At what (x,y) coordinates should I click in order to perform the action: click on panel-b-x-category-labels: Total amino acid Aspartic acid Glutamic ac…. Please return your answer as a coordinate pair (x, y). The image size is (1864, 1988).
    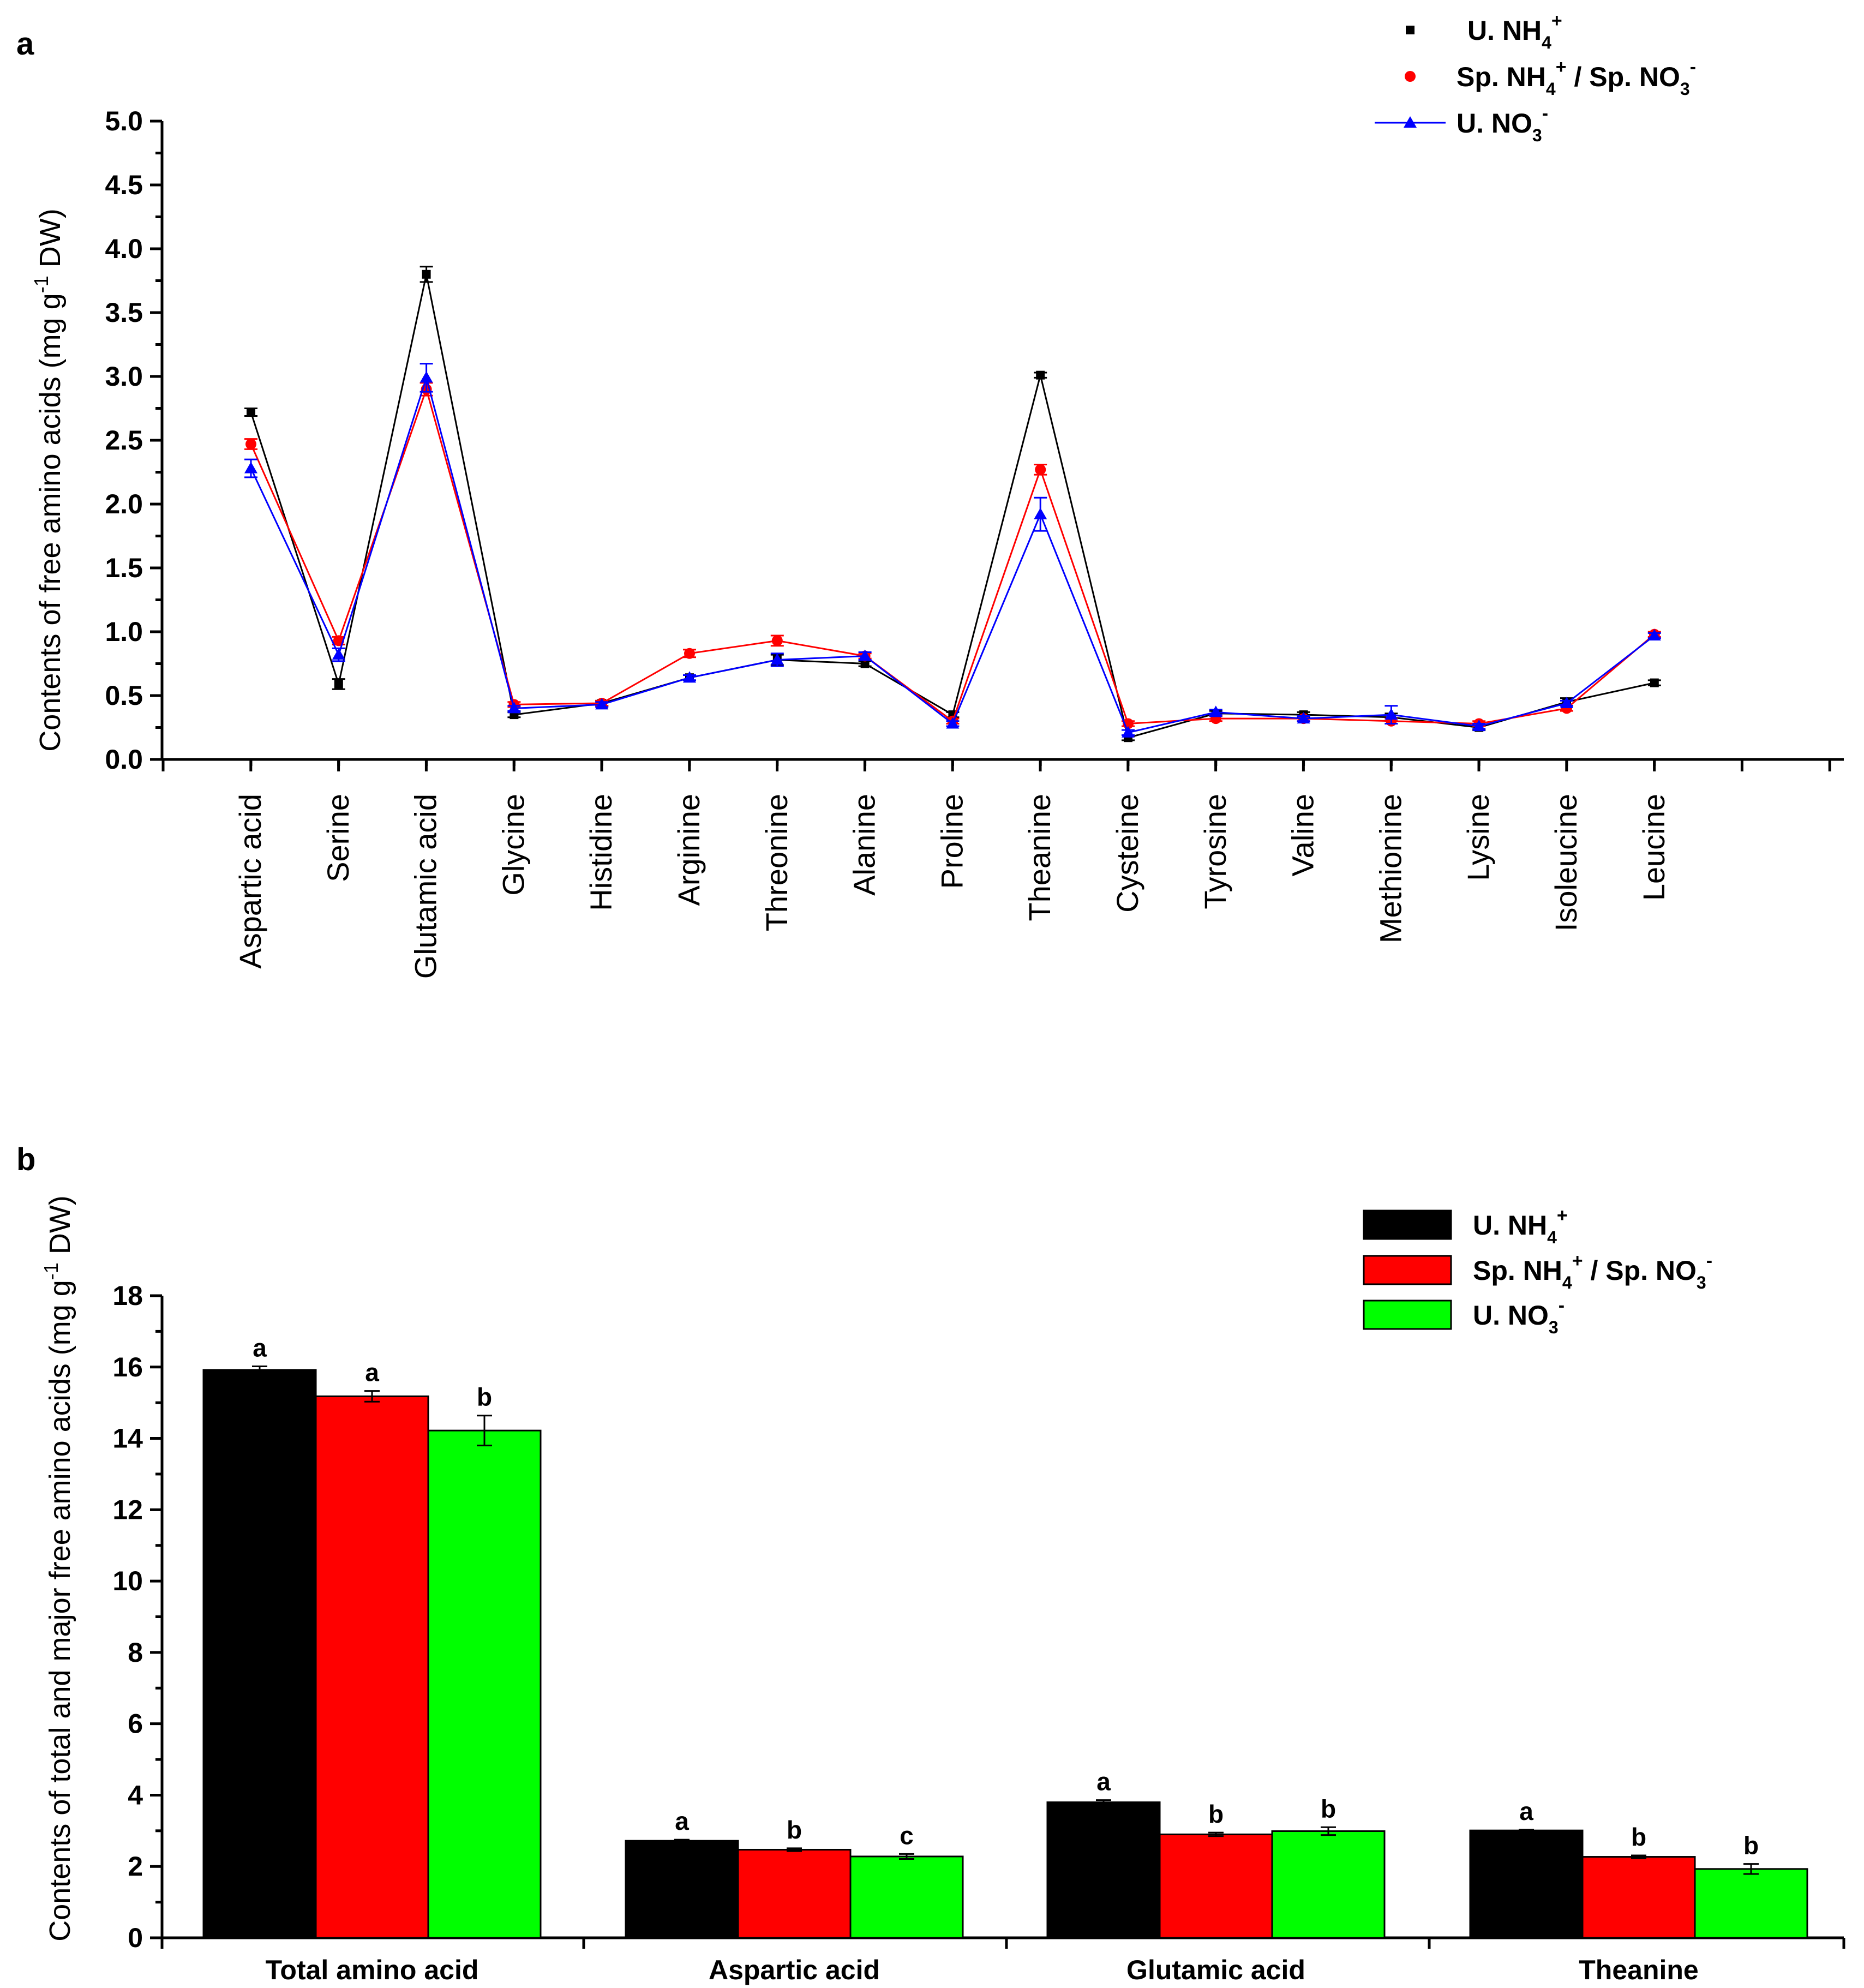
    Looking at the image, I should click on (982, 1970).